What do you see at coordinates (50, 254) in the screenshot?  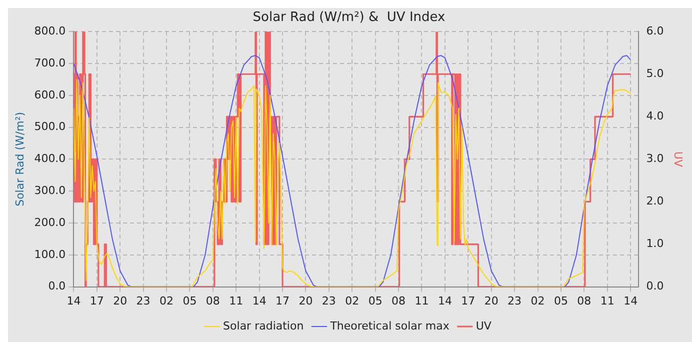 I see `y-tick-label: 100.0` at bounding box center [50, 254].